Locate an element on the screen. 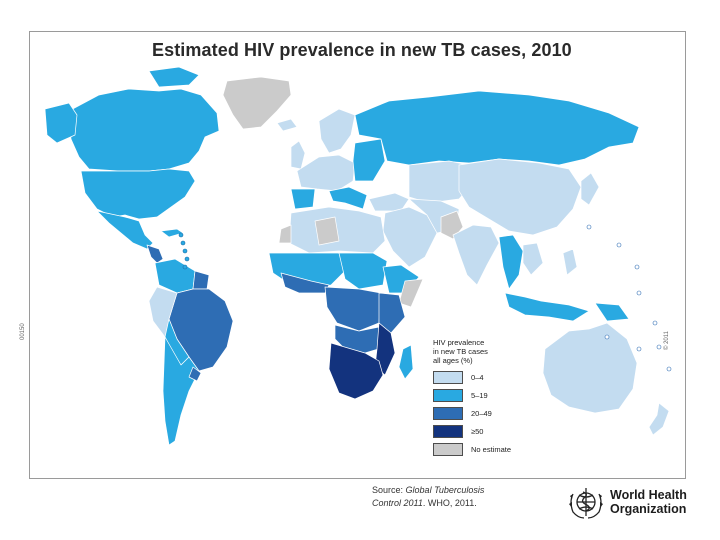  legend-label: 0–4 is located at coordinates (477, 377).